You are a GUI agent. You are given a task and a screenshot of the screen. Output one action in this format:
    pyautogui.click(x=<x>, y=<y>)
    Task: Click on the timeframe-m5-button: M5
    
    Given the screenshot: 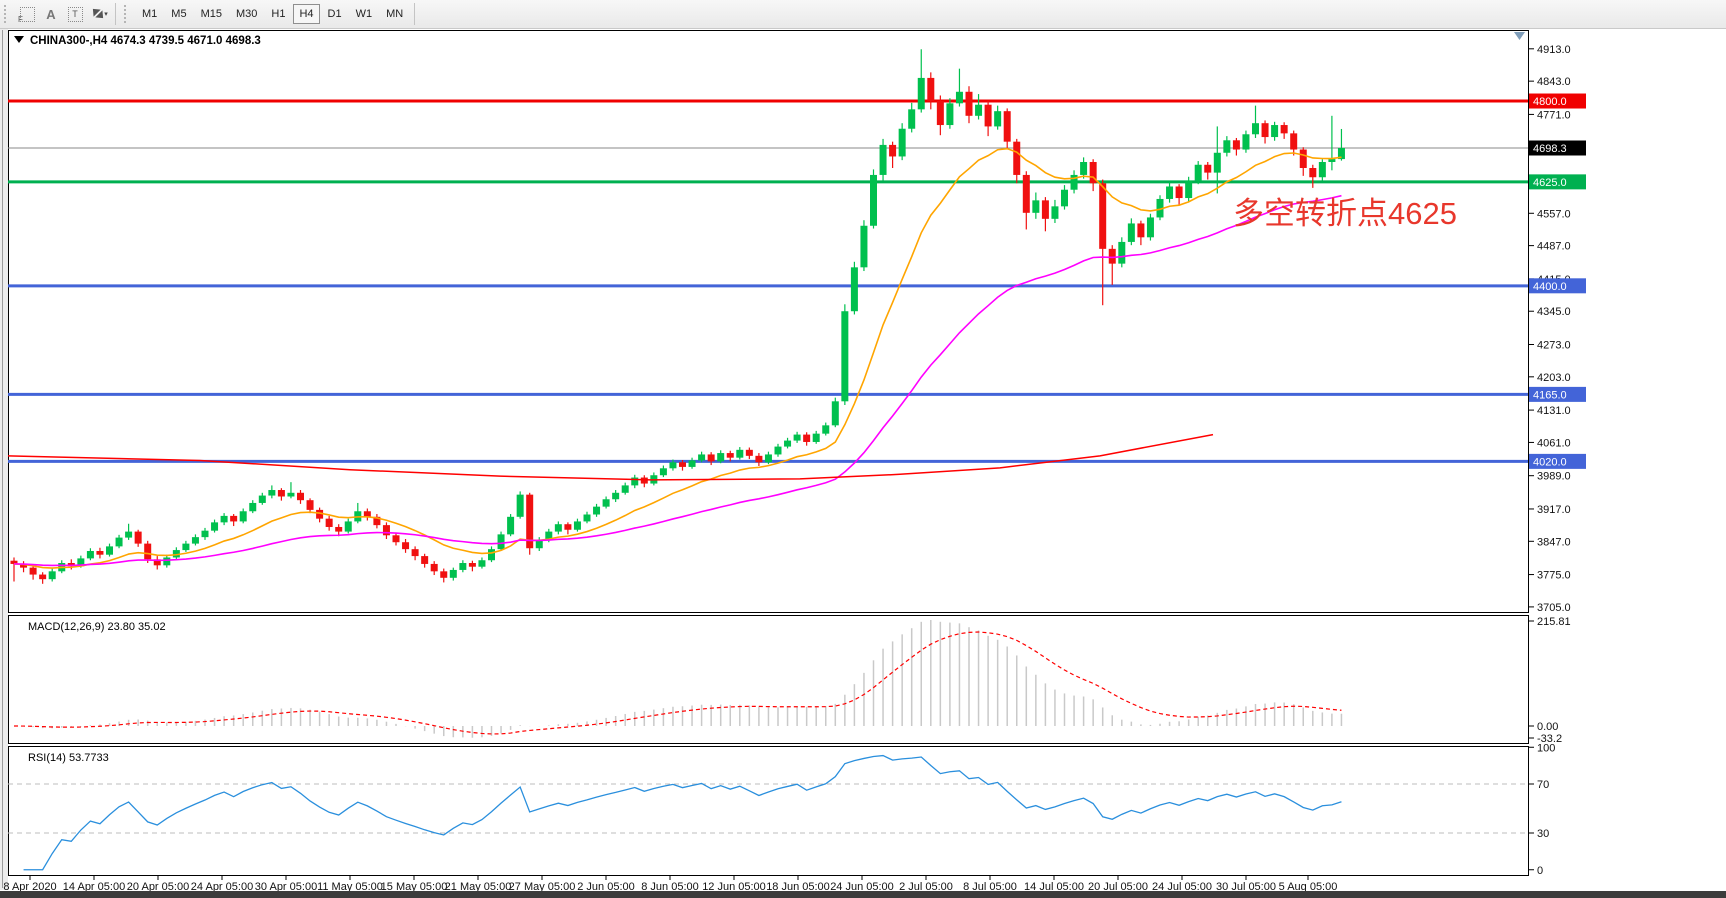 What is the action you would take?
    pyautogui.click(x=178, y=14)
    